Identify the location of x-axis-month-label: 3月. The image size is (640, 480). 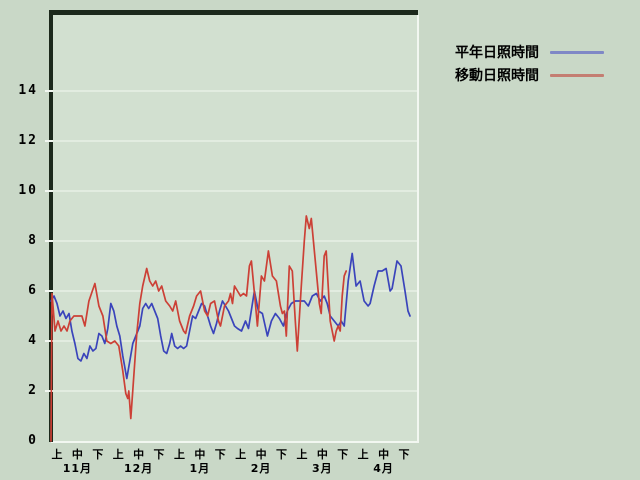
(322, 468).